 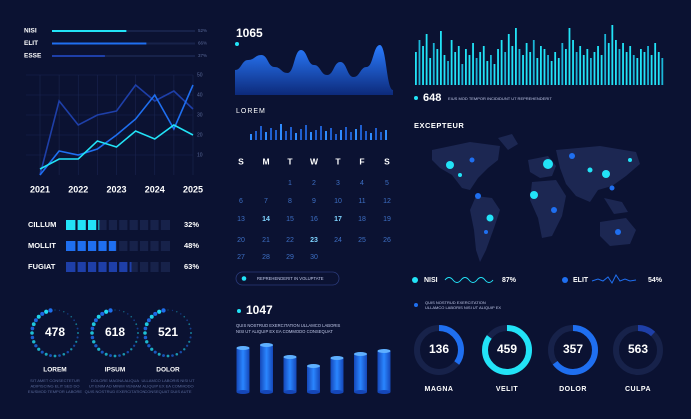 What do you see at coordinates (638, 389) in the screenshot?
I see `donut-label: CULPA` at bounding box center [638, 389].